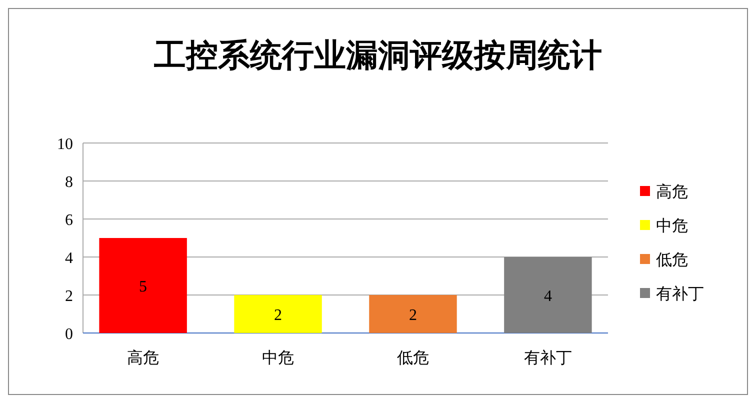 The height and width of the screenshot is (403, 756). I want to click on y-tick-label: 0, so click(69, 334).